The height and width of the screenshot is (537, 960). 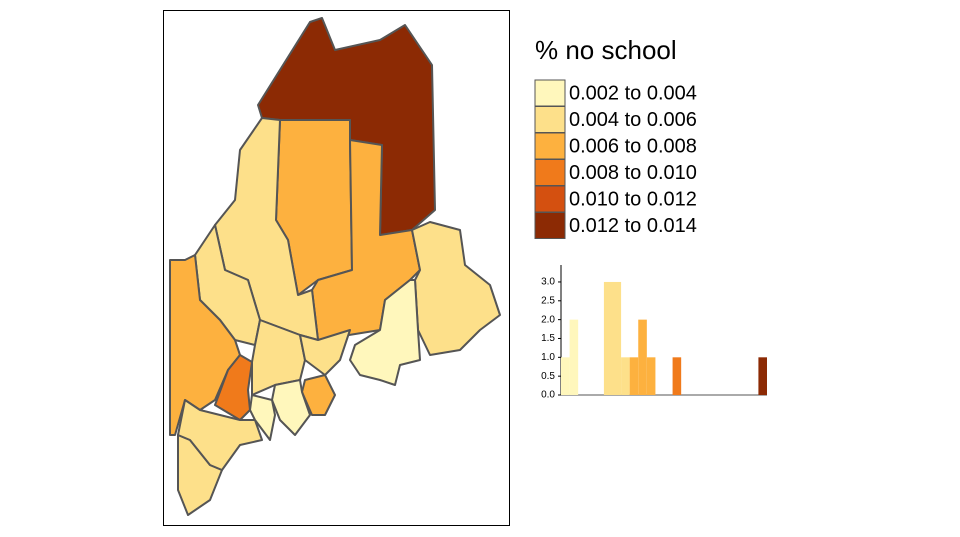 What do you see at coordinates (633, 226) in the screenshot?
I see `legend-label: 0.012 to 0.014` at bounding box center [633, 226].